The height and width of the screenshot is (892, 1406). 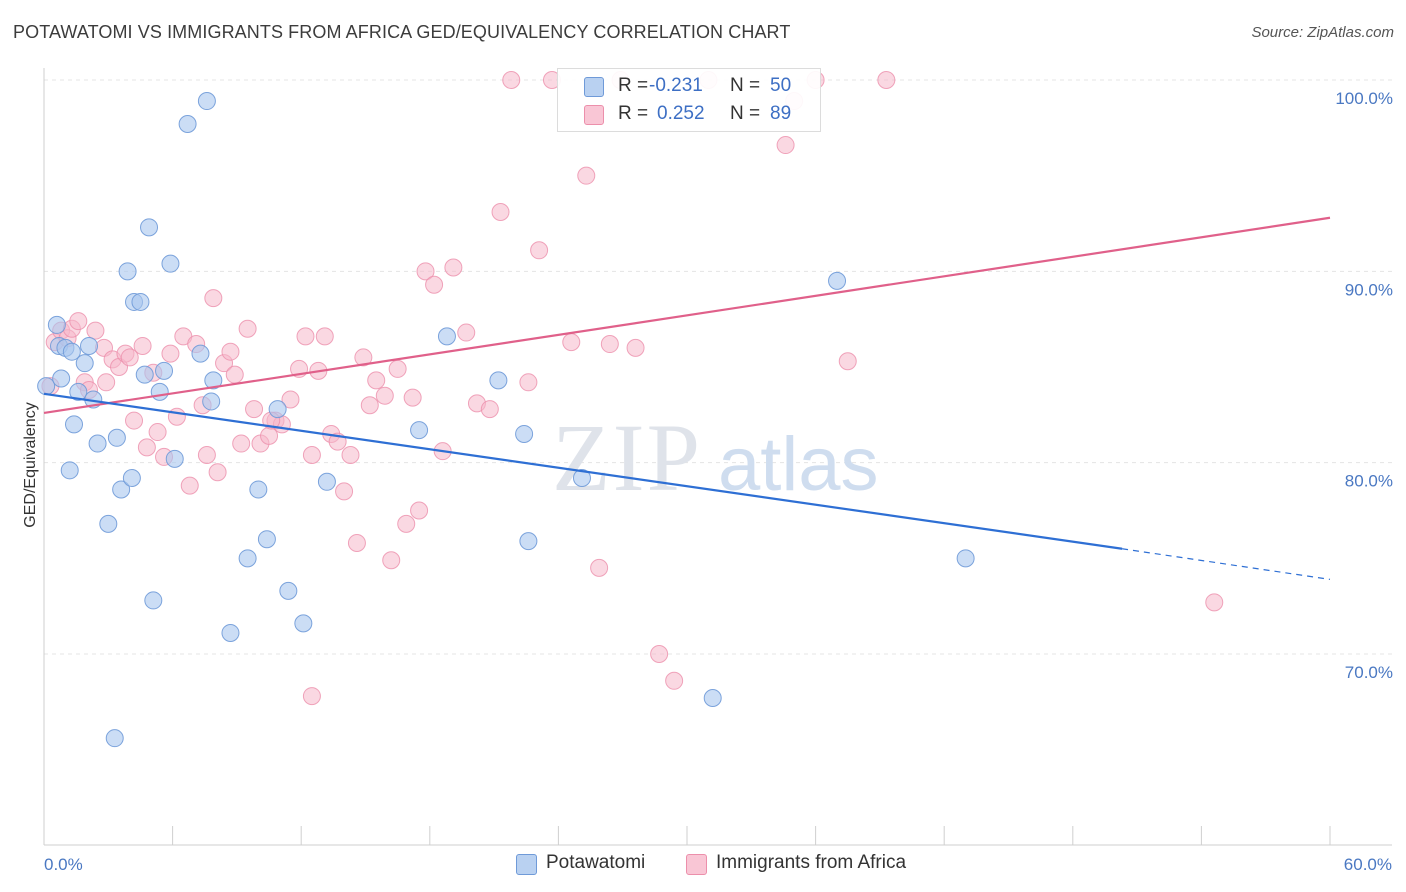 What do you see at coordinates (526, 864) in the screenshot?
I see `legend-swatch-potawatomi` at bounding box center [526, 864].